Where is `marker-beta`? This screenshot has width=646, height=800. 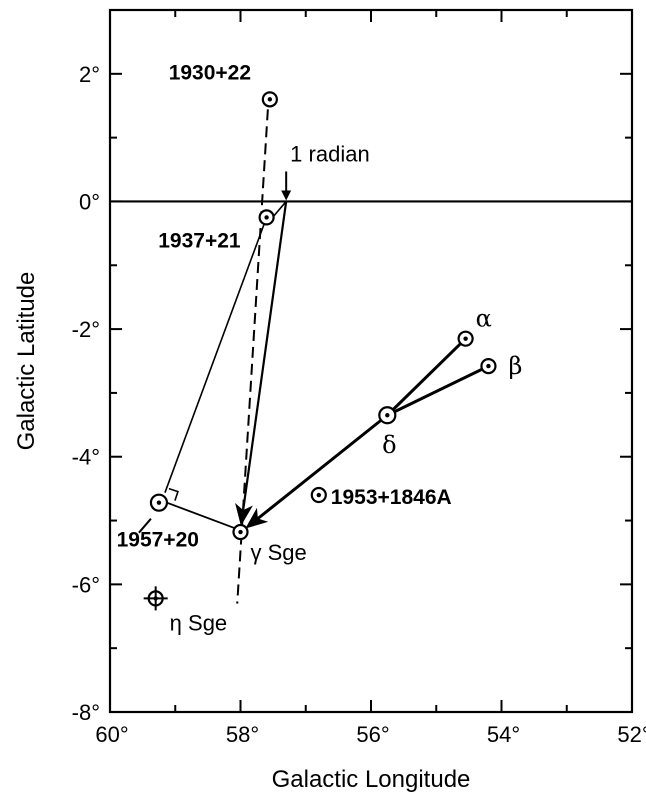 marker-beta is located at coordinates (488, 366).